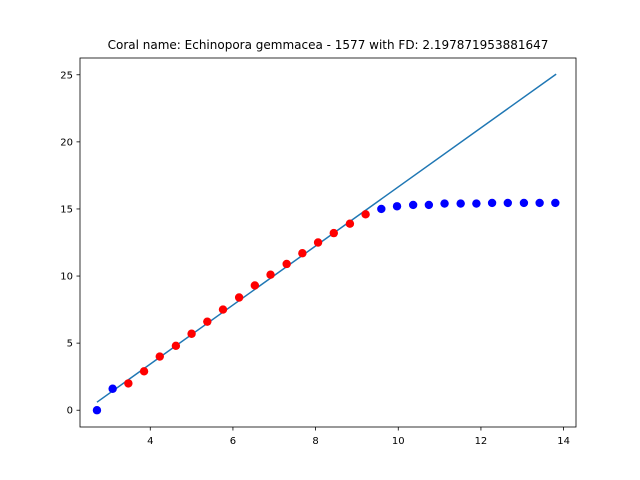 The height and width of the screenshot is (480, 640). What do you see at coordinates (66, 209) in the screenshot?
I see `y-tick-label: 15` at bounding box center [66, 209].